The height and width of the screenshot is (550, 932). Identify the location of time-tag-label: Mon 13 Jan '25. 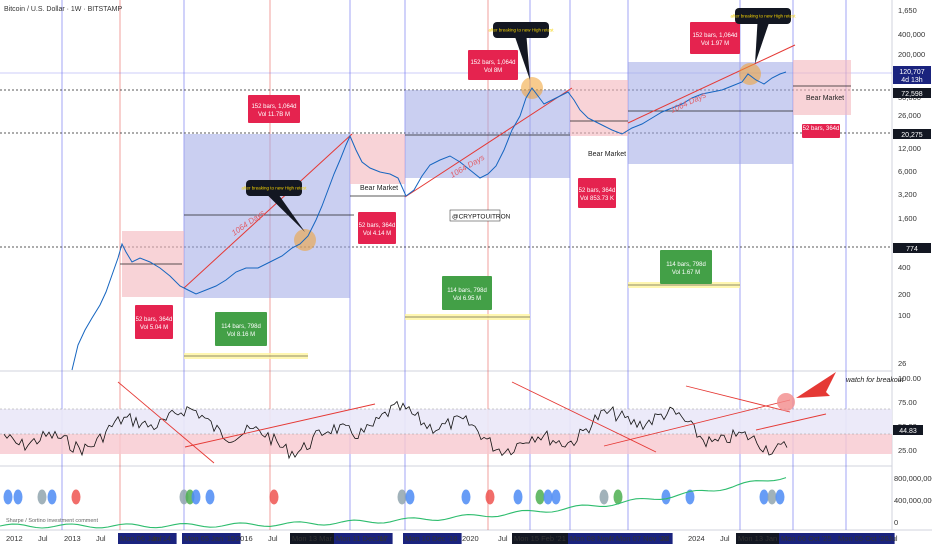
(763, 538).